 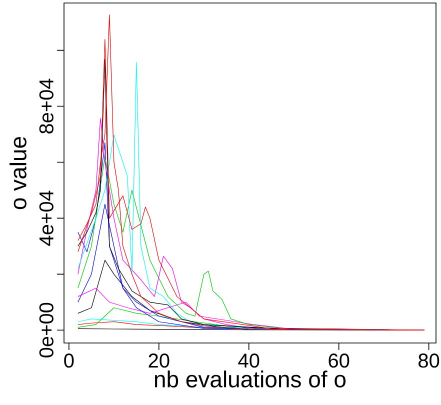 I want to click on x-tick-label: 60, so click(x=339, y=361).